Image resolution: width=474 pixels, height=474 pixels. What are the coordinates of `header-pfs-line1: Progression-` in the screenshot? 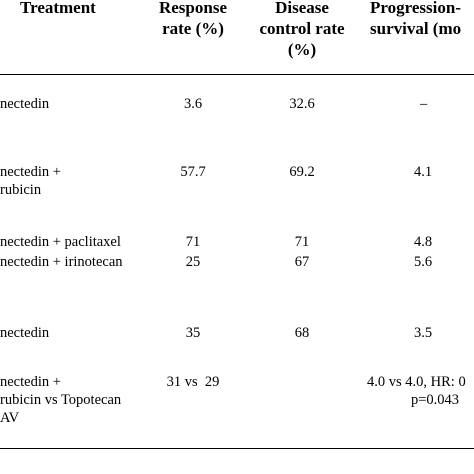 It's located at (415, 8).